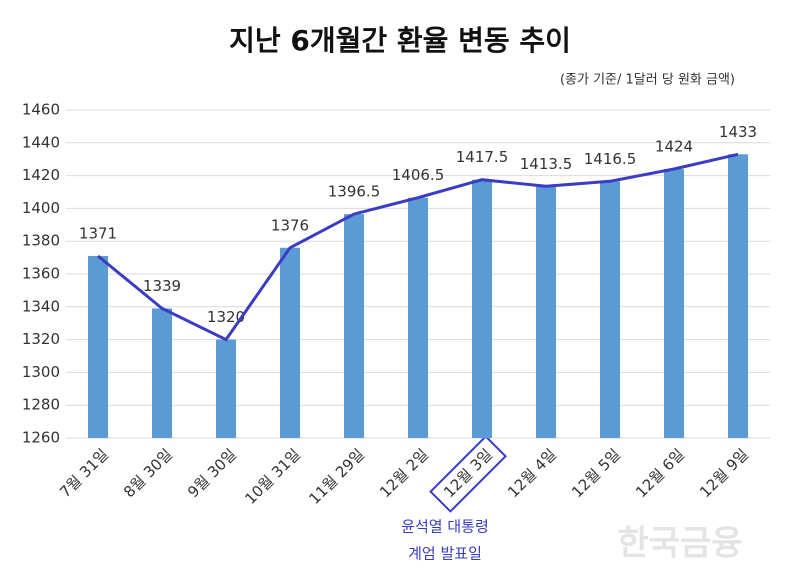  I want to click on x-tick-label: 12월 5일, so click(596, 473).